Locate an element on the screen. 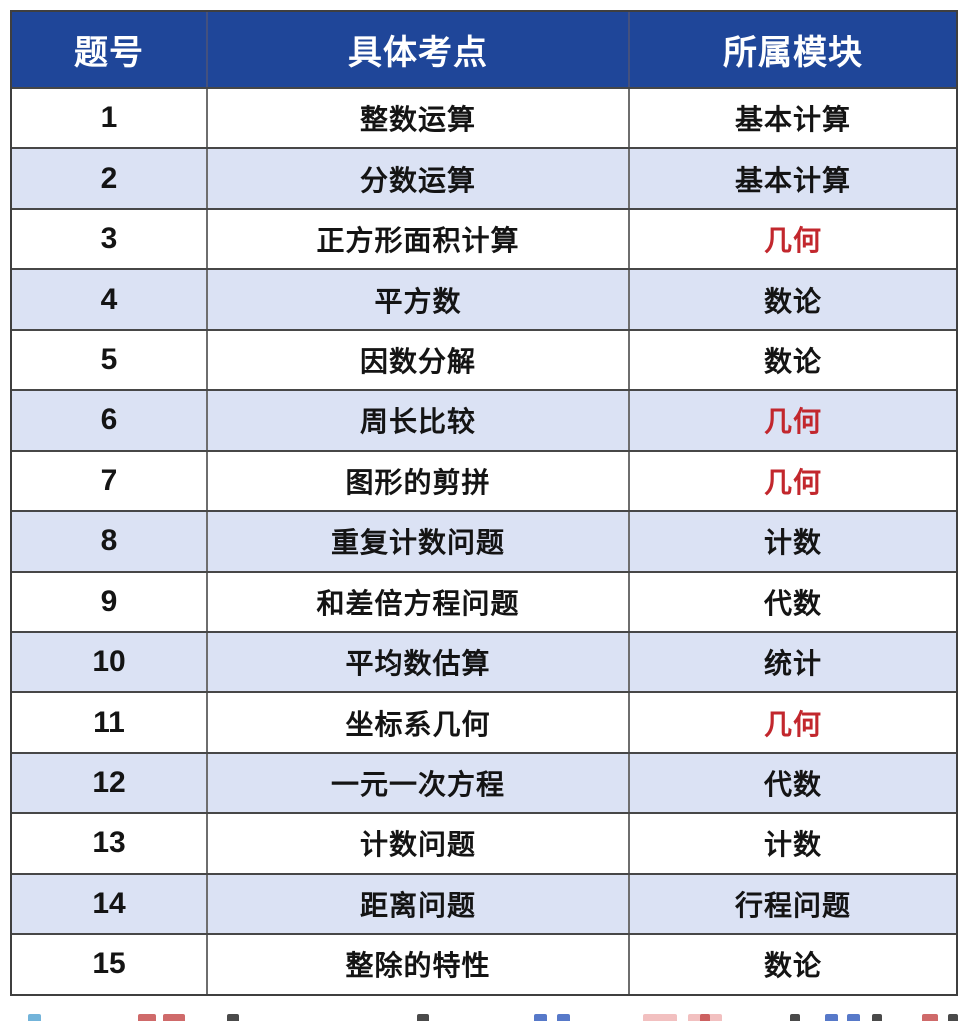 The height and width of the screenshot is (1021, 969). table-row: 12 一元一次方程 代数 is located at coordinates (484, 782).